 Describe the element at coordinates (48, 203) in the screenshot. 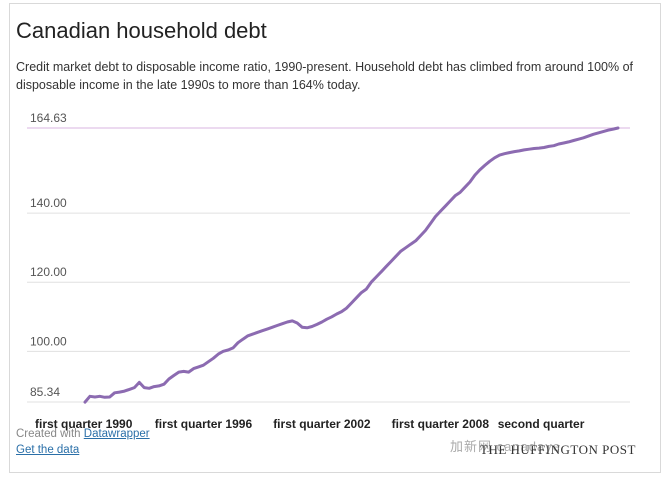

I see `y-tick-label: 140.00` at that location.